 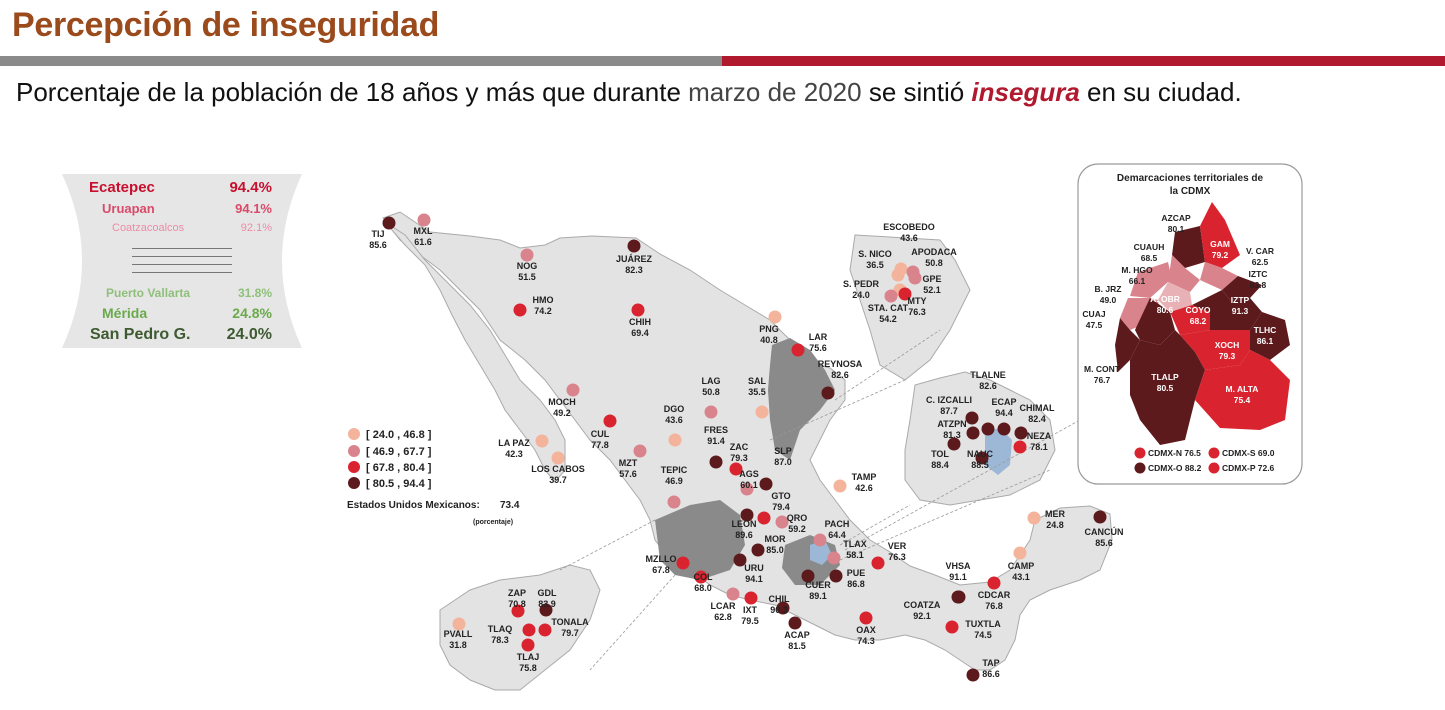 What do you see at coordinates (1214, 453) in the screenshot?
I see `zone-swatch-south` at bounding box center [1214, 453].